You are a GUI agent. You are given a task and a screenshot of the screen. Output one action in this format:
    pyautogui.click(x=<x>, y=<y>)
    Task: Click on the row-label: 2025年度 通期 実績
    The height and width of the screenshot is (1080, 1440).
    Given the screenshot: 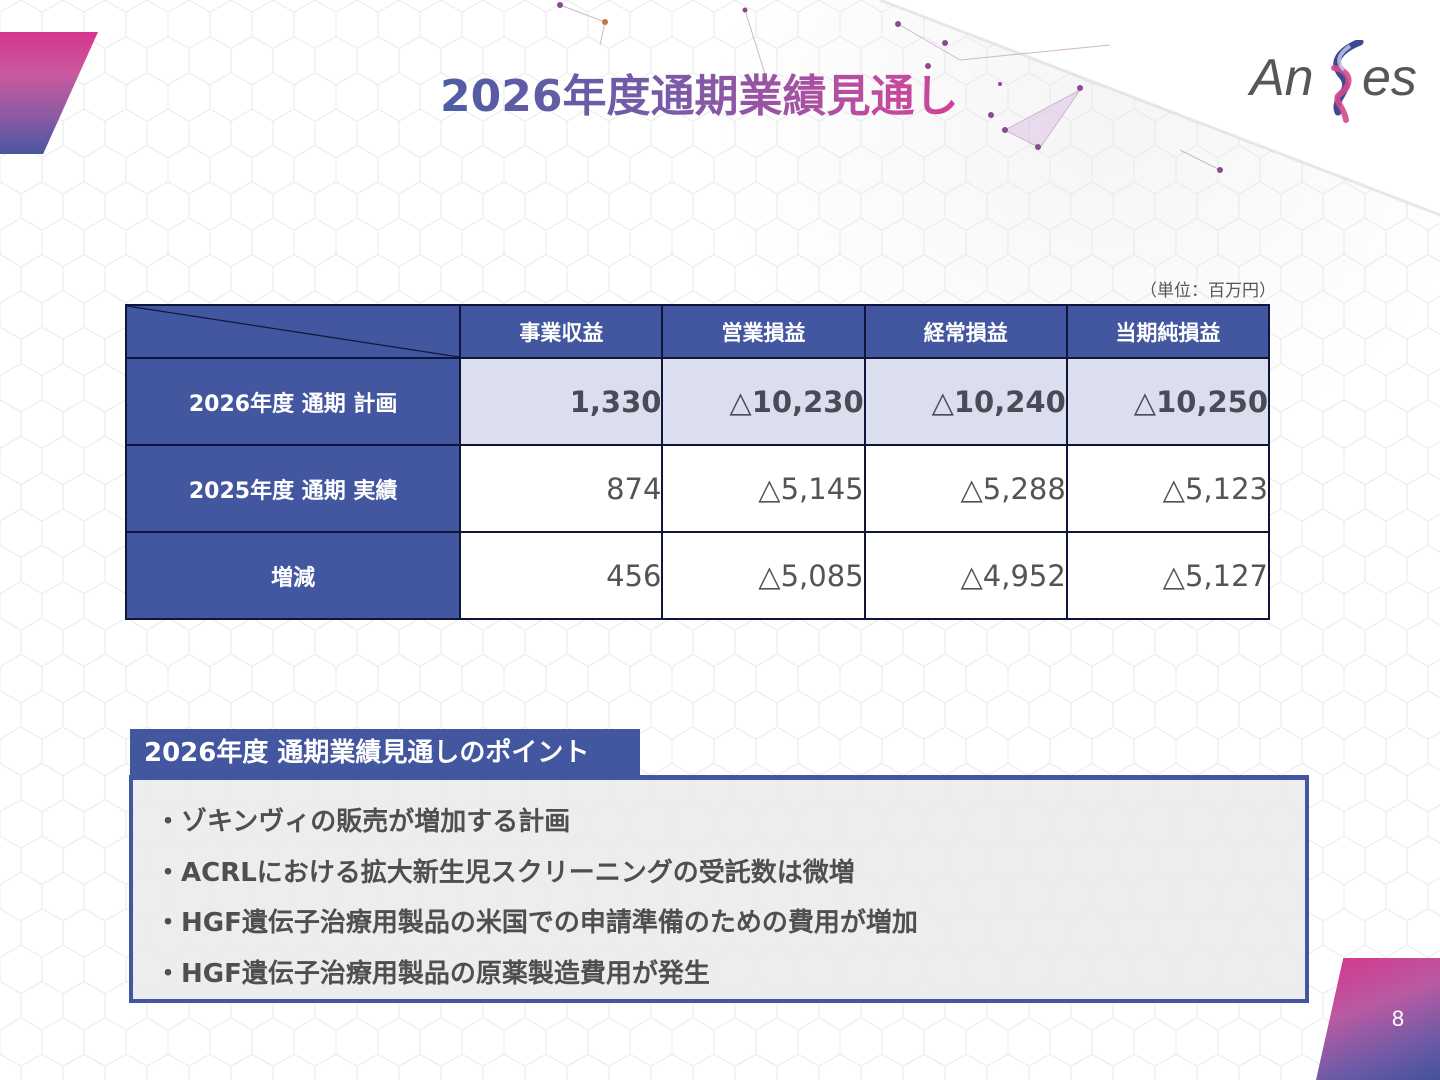 What is the action you would take?
    pyautogui.click(x=293, y=488)
    